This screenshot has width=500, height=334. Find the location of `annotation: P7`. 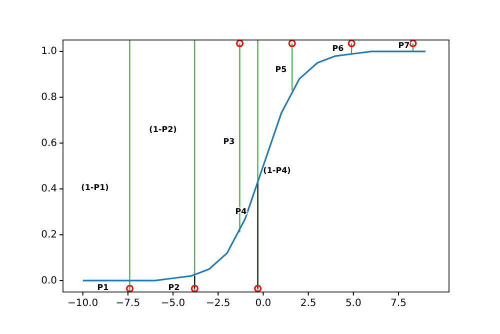

annotation: P7 is located at coordinates (404, 45).